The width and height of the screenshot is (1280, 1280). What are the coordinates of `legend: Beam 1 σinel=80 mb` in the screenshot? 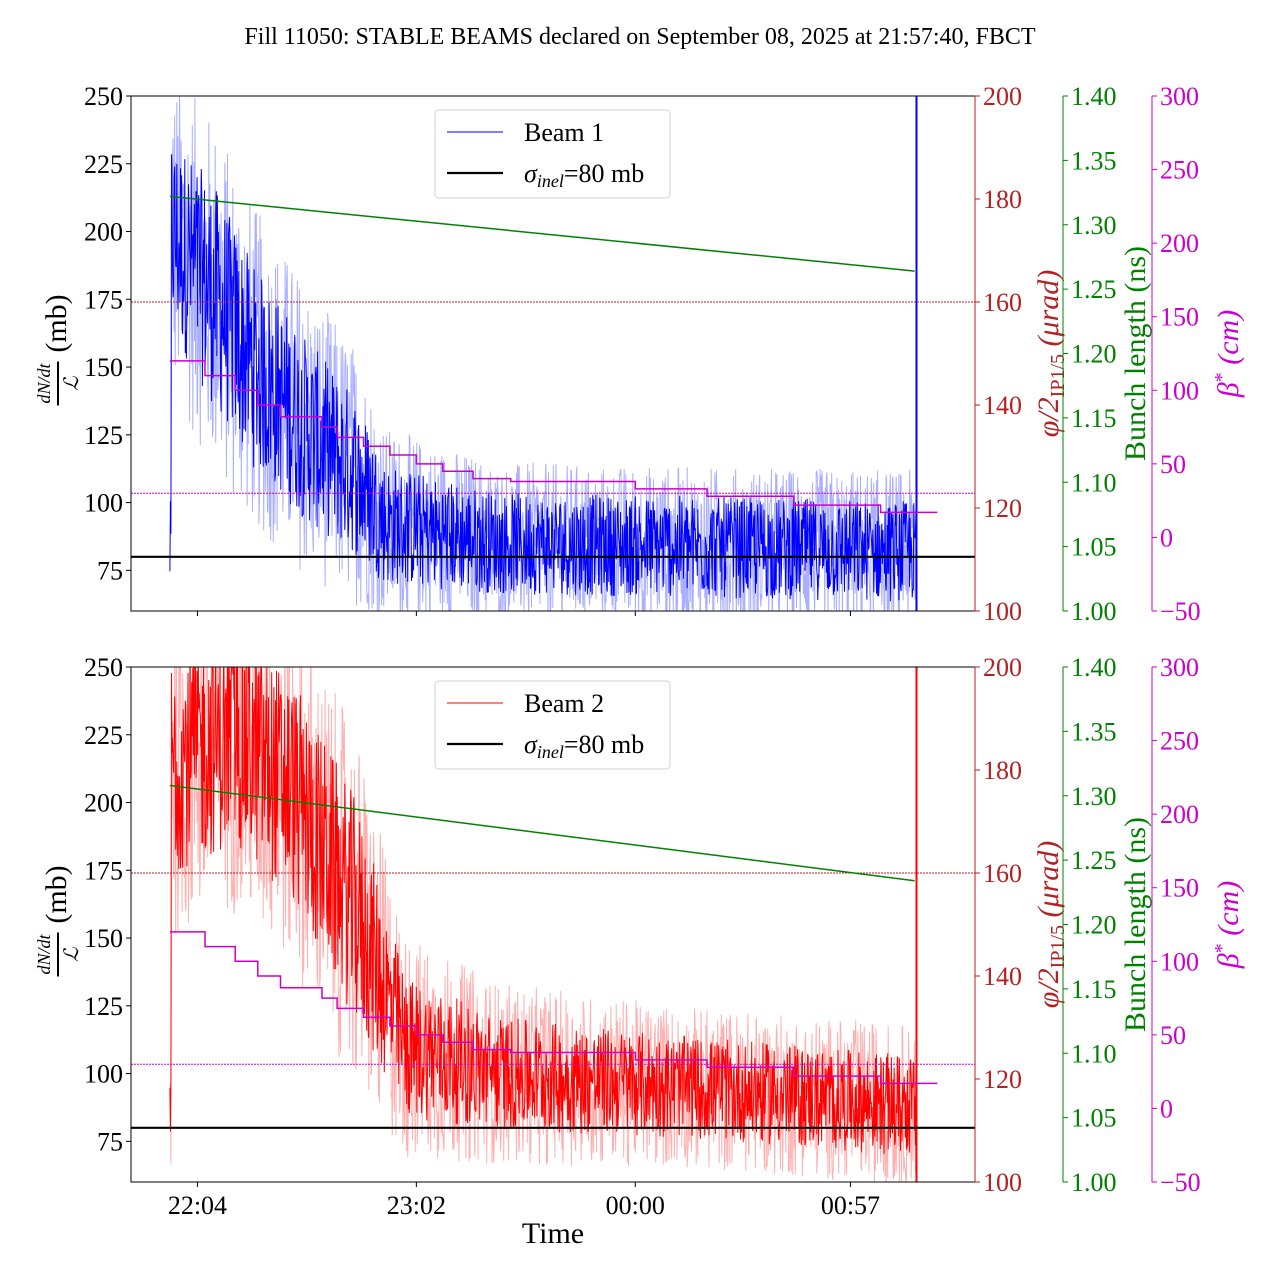 It's located at (552, 154).